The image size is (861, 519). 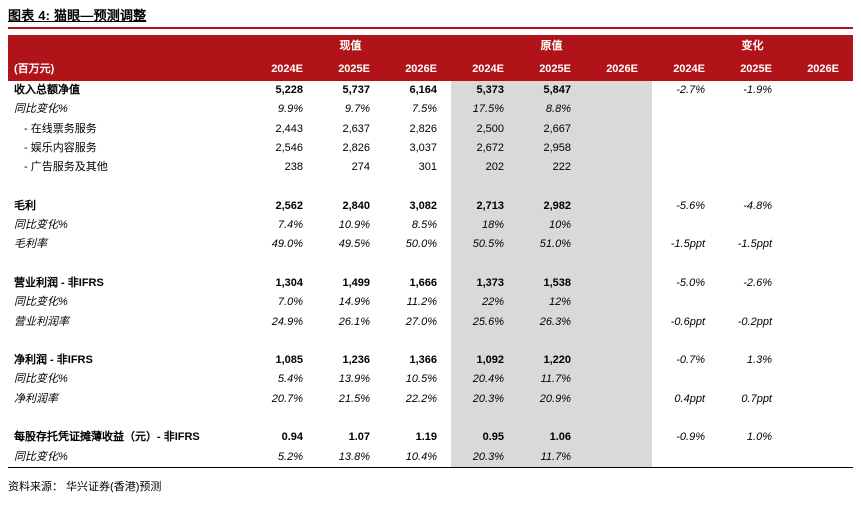 I want to click on group-header-current: 现值, so click(x=350, y=46).